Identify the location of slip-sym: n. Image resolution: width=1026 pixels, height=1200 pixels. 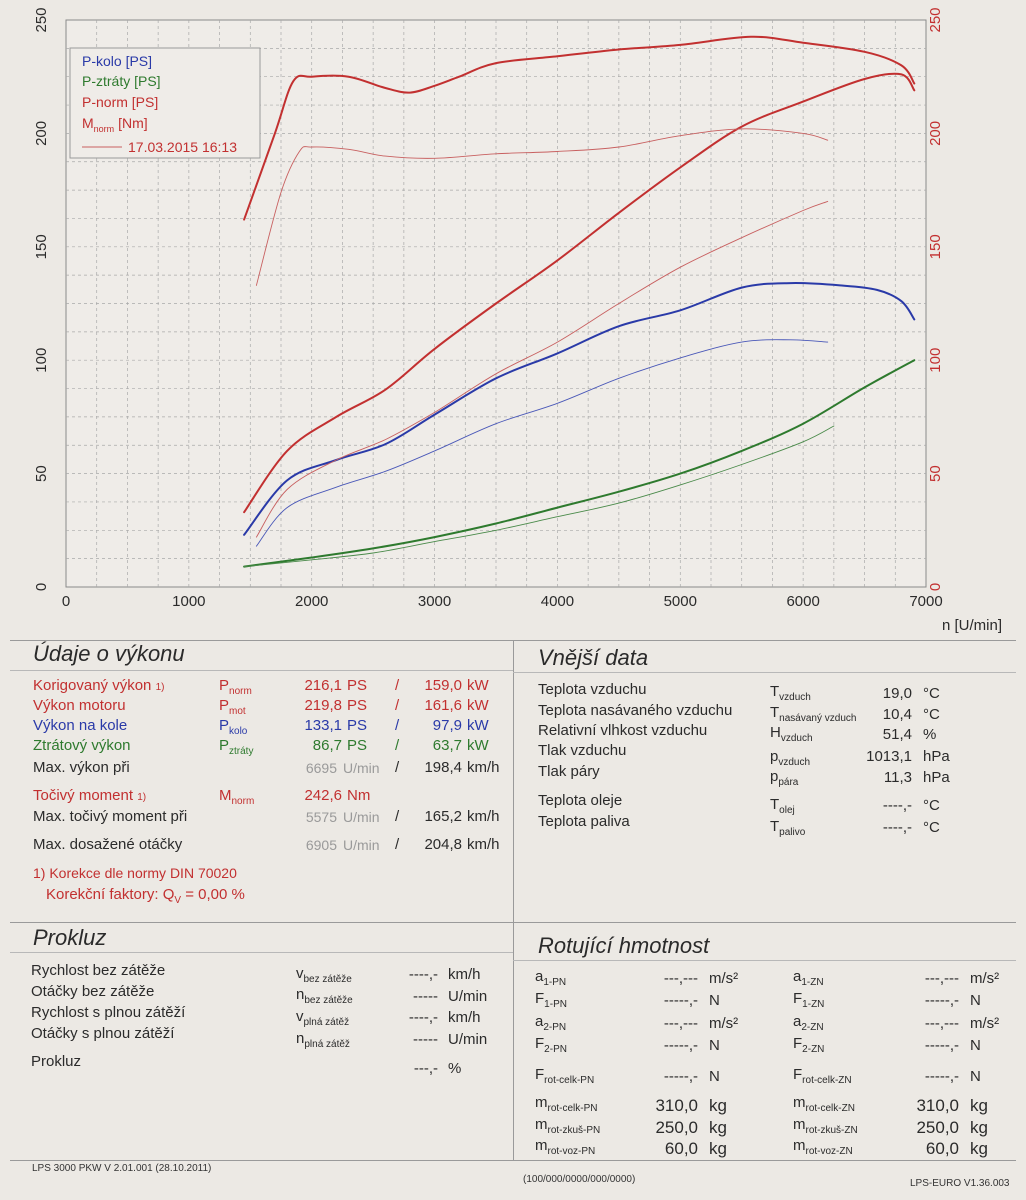
(300, 994).